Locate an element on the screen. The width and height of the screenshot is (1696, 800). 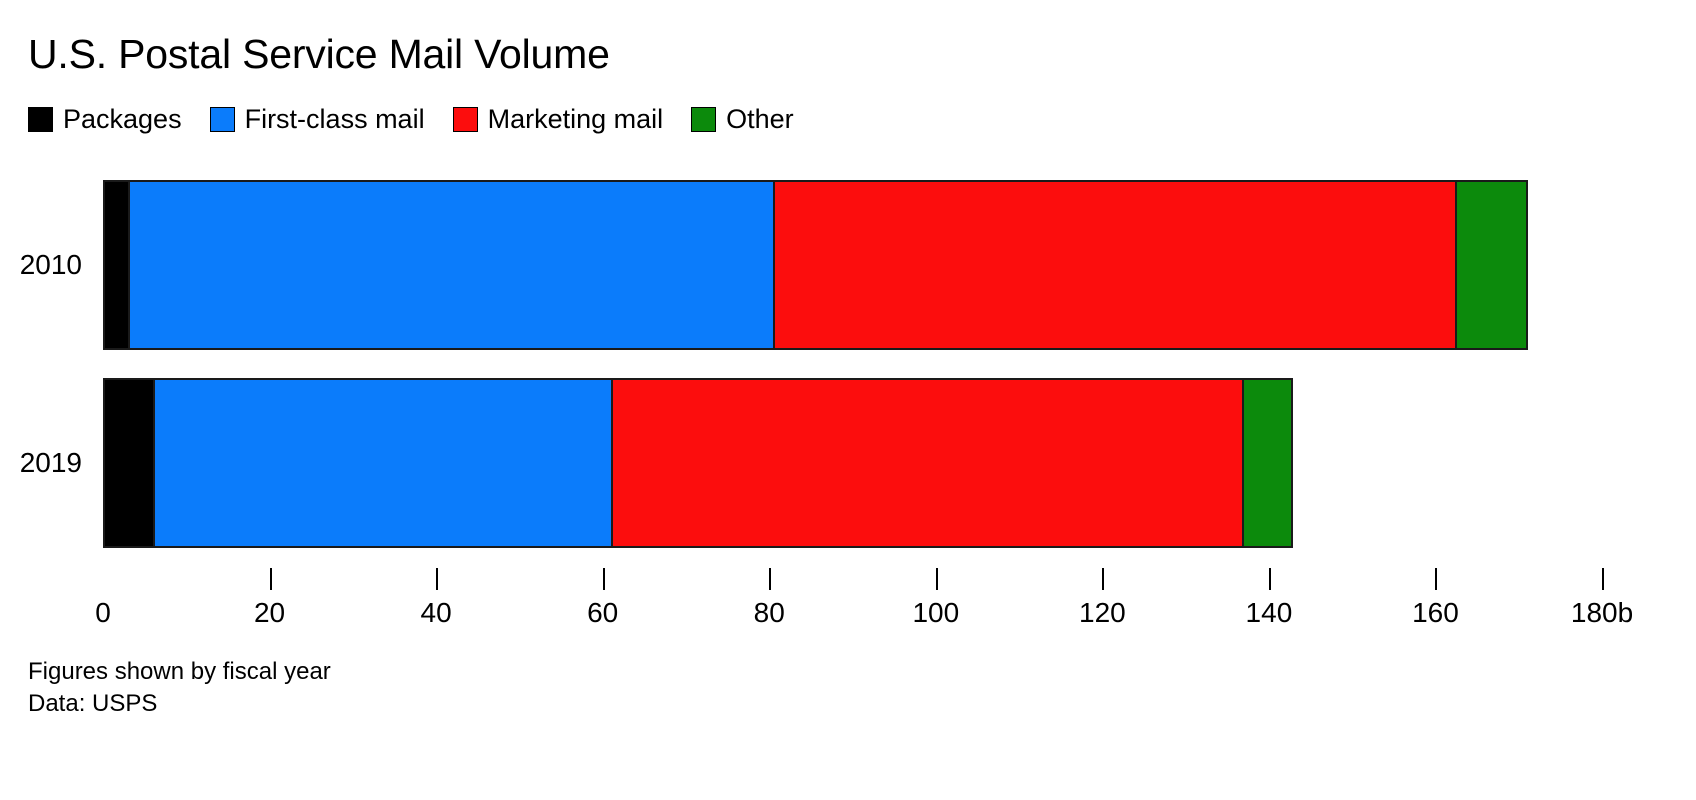
page-title: U.S. Postal Service Mail Volume is located at coordinates (319, 54).